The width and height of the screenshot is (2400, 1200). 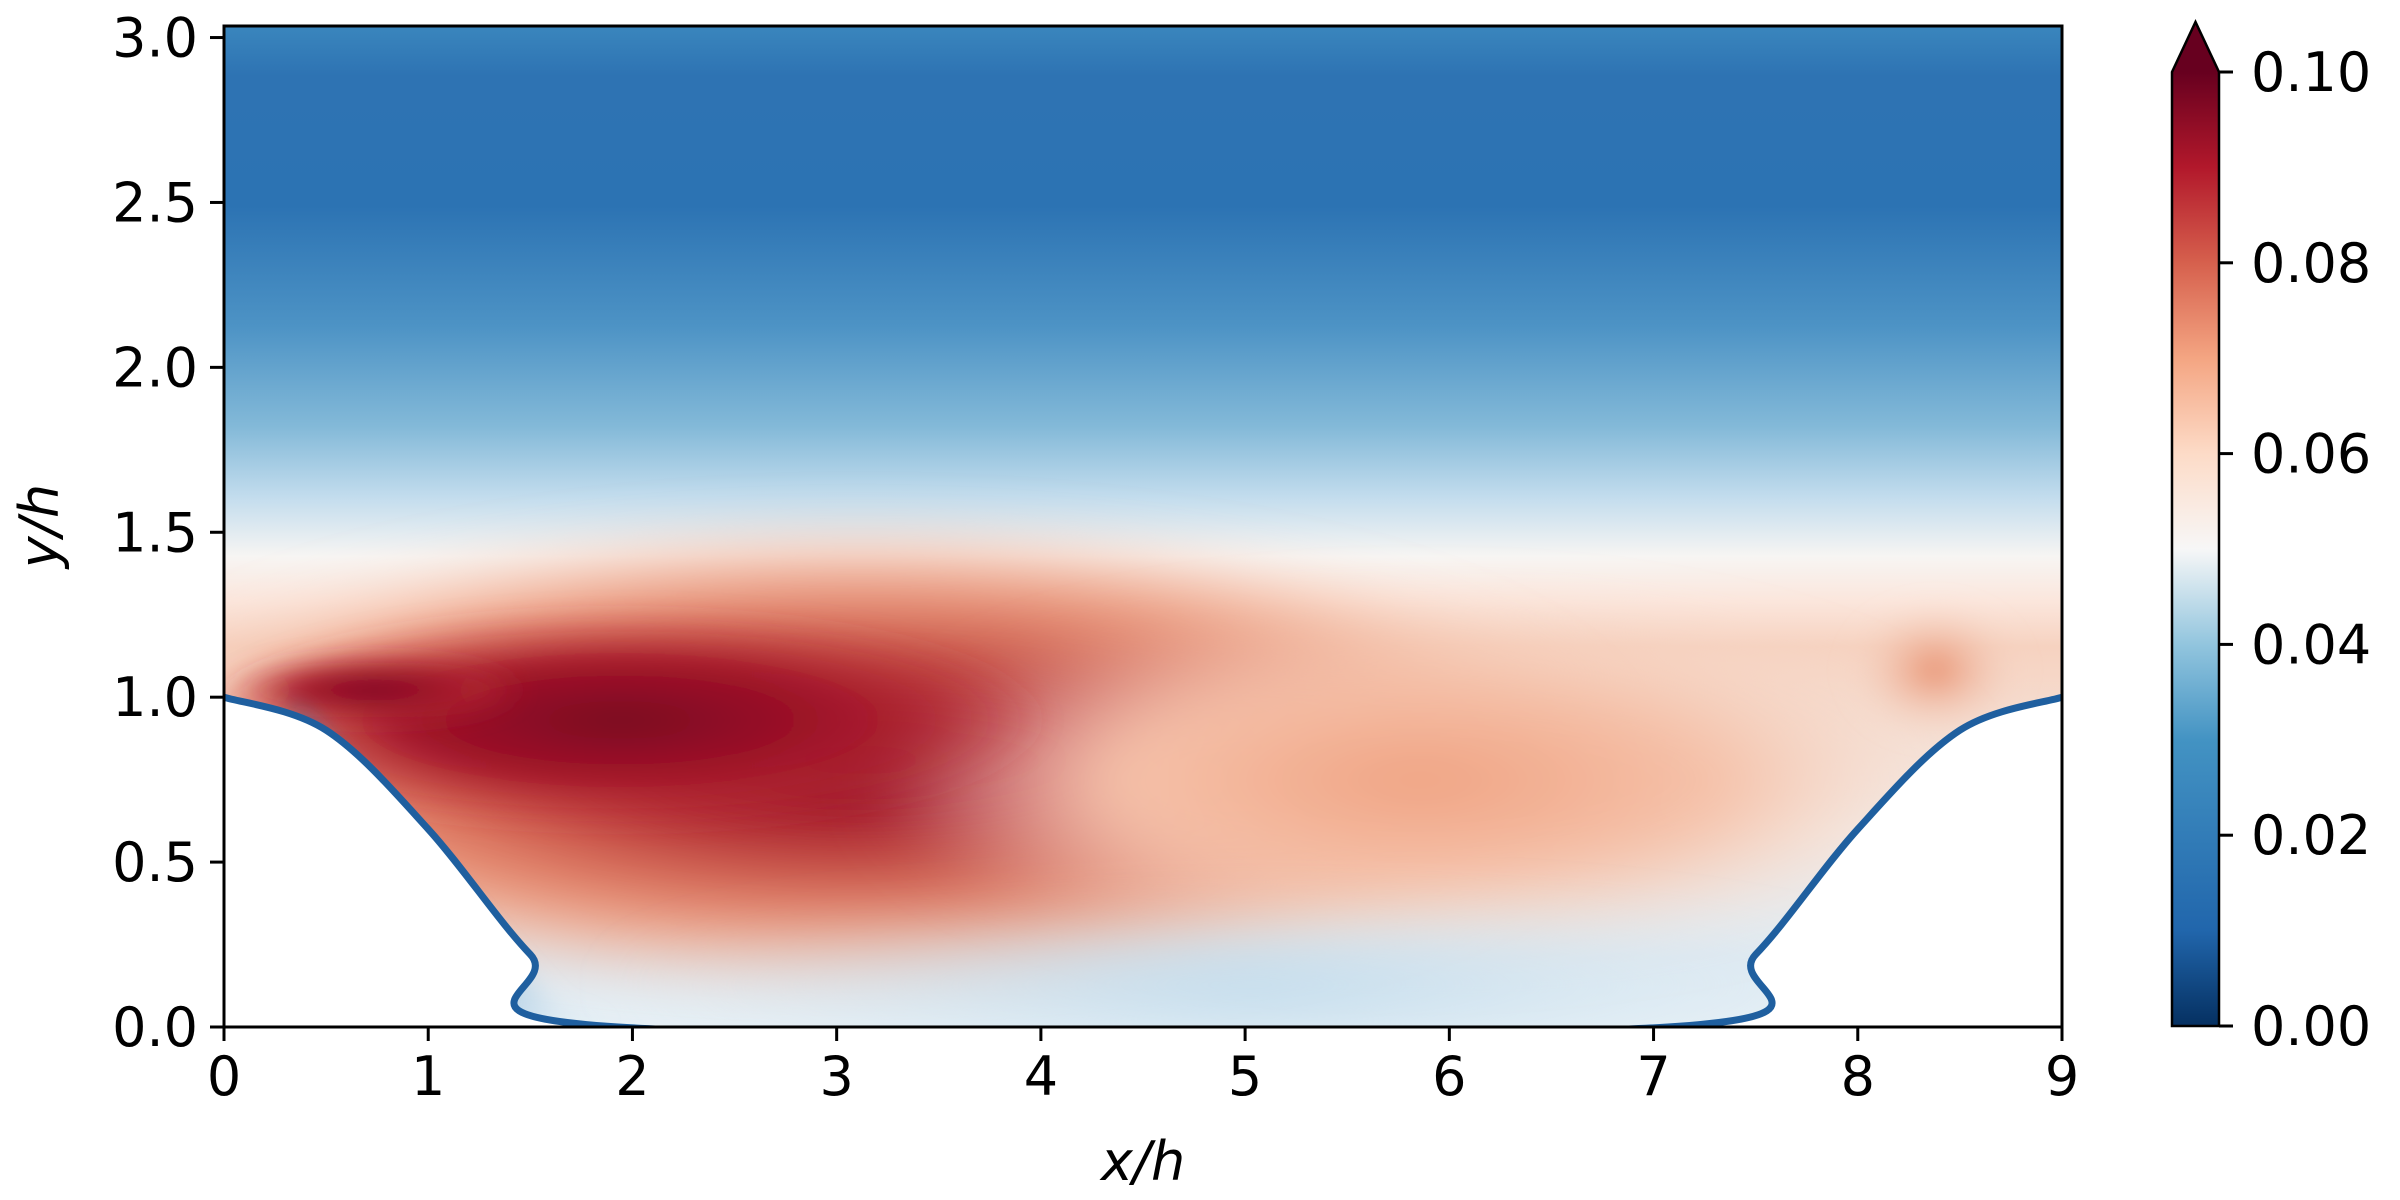 I want to click on x-tick-label: 1, so click(x=428, y=1076).